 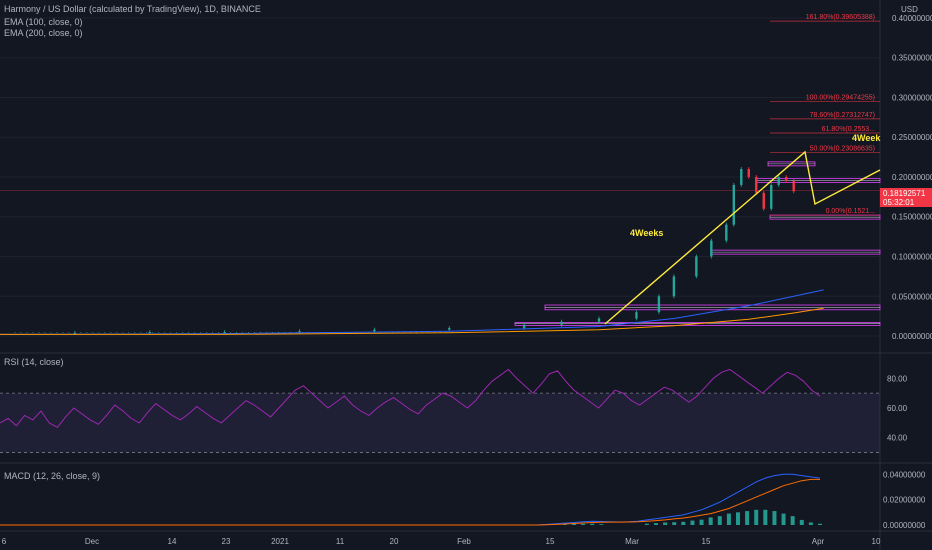 What do you see at coordinates (43, 33) in the screenshot?
I see `ema200-label: EMA (200, close, 0)` at bounding box center [43, 33].